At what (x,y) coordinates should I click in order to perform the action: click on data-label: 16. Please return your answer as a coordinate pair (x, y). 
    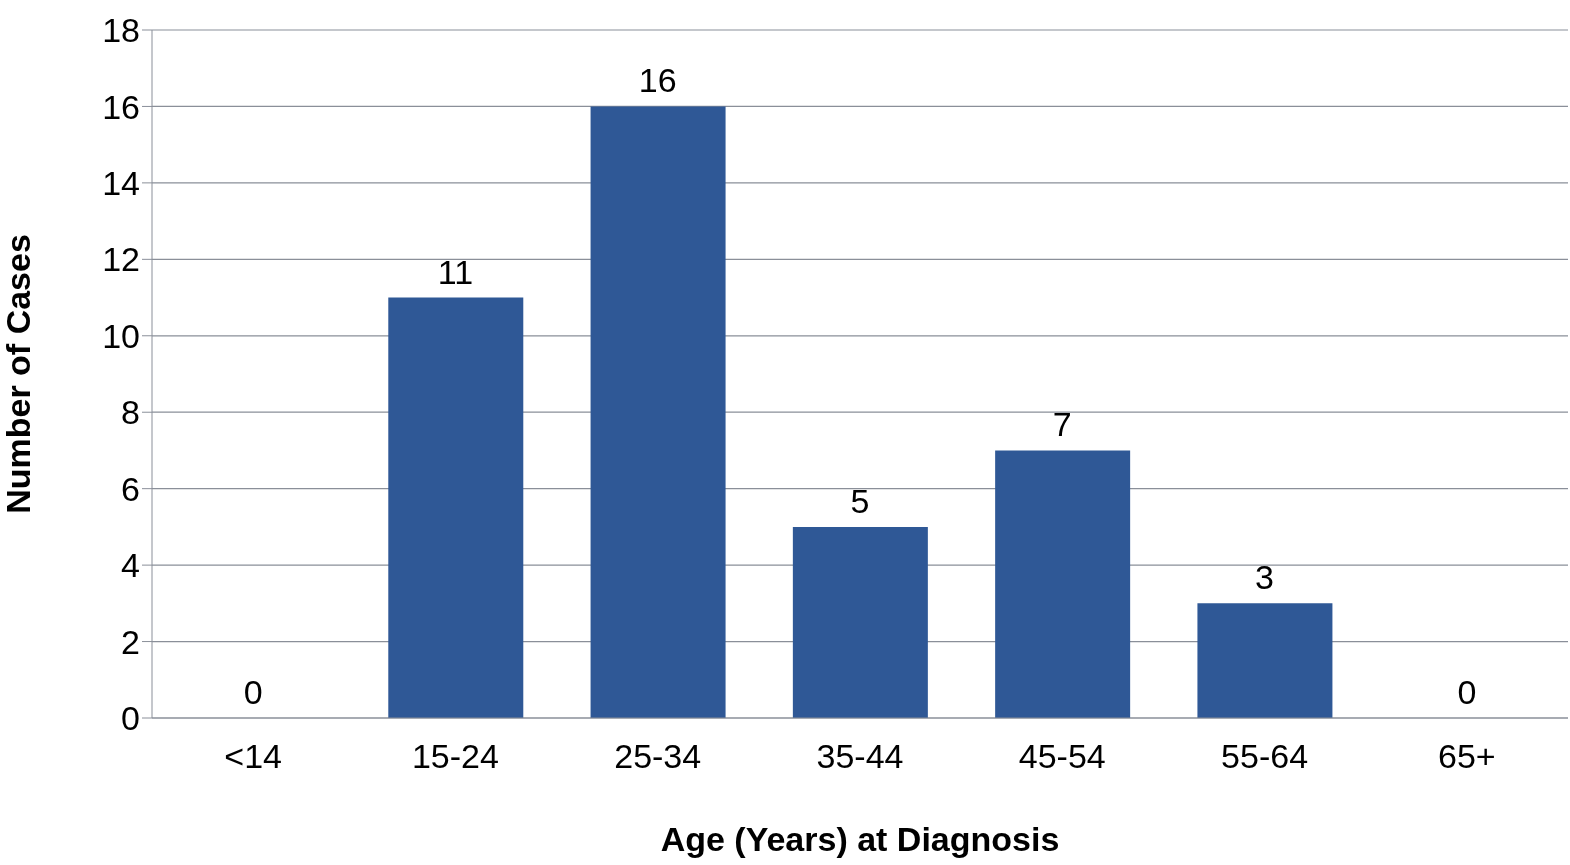
    Looking at the image, I should click on (657, 80).